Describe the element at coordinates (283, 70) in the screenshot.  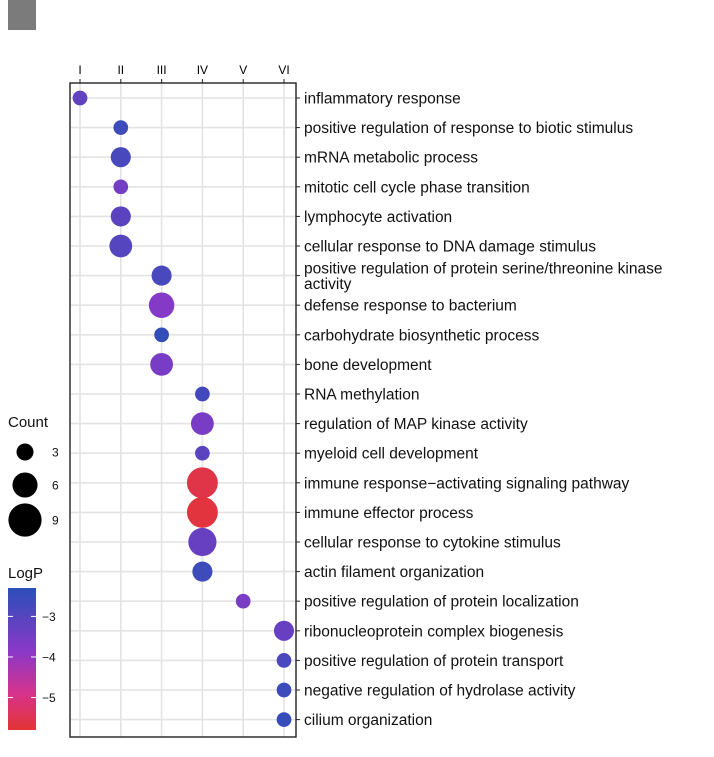
I see `x-tick-label: VI` at that location.